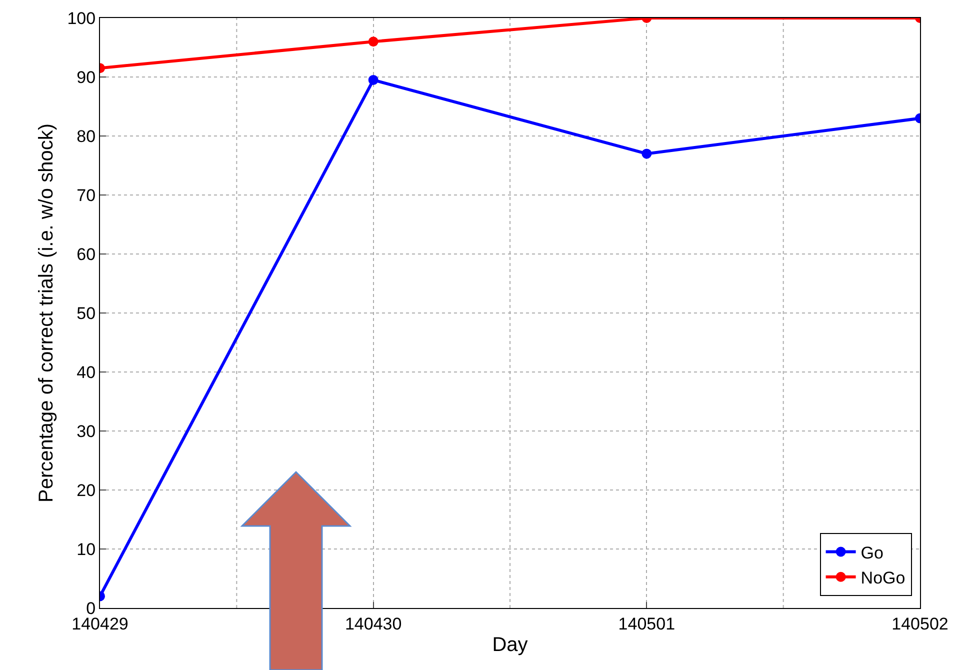 The height and width of the screenshot is (670, 960). Describe the element at coordinates (647, 624) in the screenshot. I see `x-tick-label: 140501` at that location.